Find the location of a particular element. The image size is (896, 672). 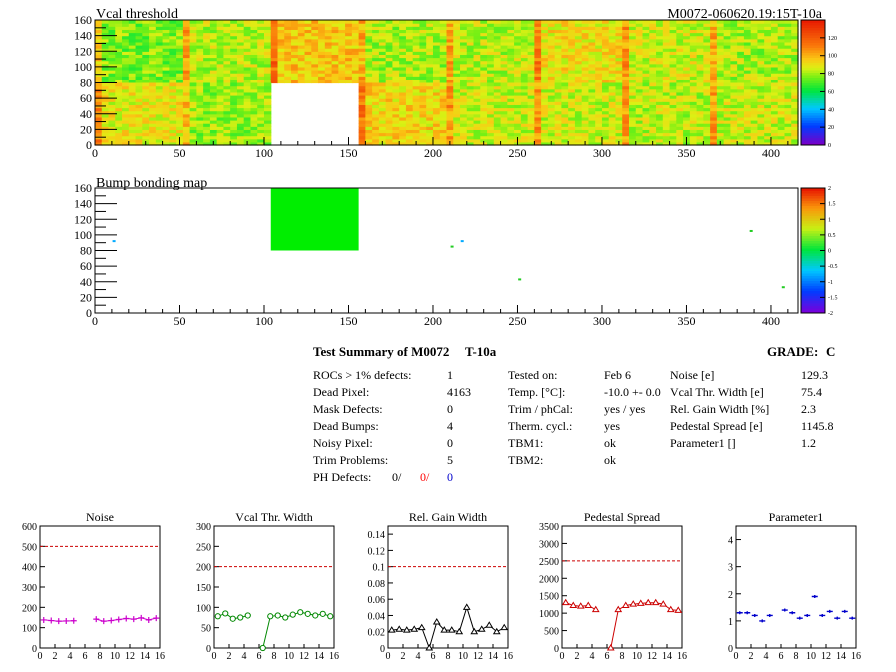

chart-ytick-label: 250 is located at coordinates (203, 547).